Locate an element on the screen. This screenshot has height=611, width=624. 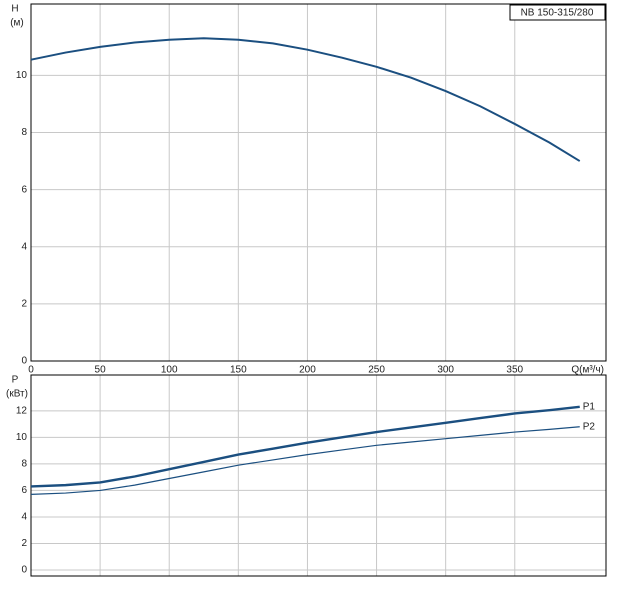
x-tick-label: 200 is located at coordinates (307, 370).